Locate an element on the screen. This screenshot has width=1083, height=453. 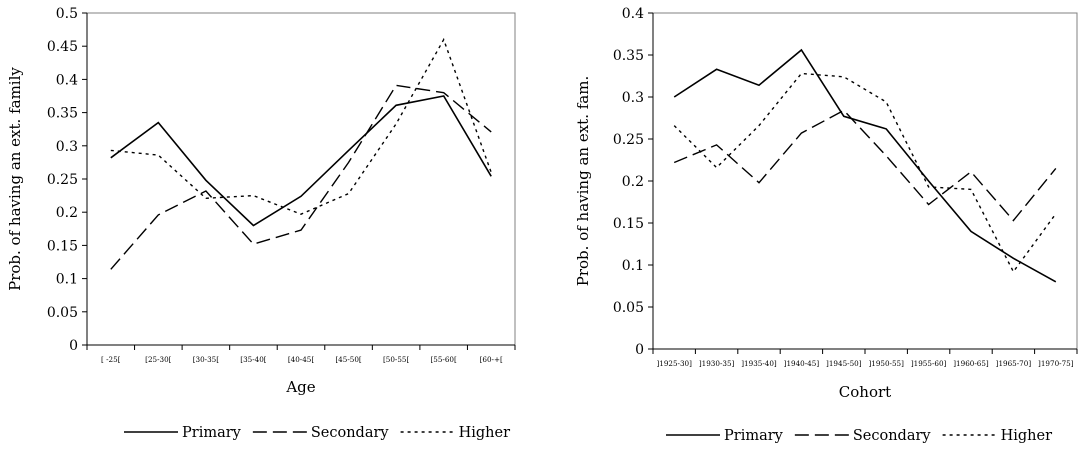
chart2-legend-label-secondary: Secondary is located at coordinates (892, 436).